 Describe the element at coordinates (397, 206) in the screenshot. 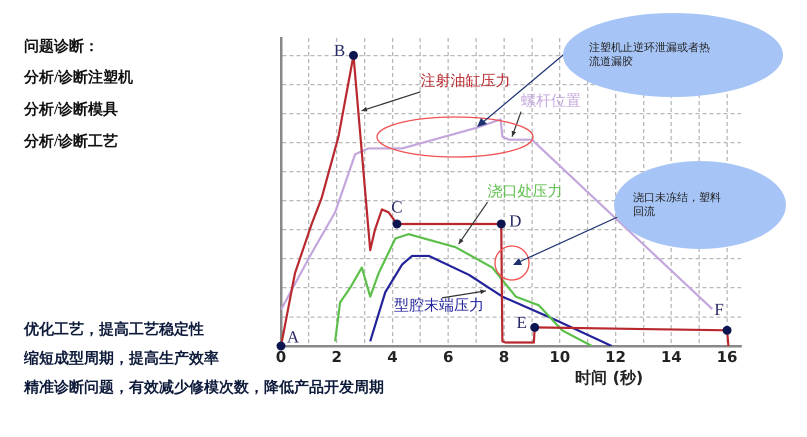

I see `annotation: C` at that location.